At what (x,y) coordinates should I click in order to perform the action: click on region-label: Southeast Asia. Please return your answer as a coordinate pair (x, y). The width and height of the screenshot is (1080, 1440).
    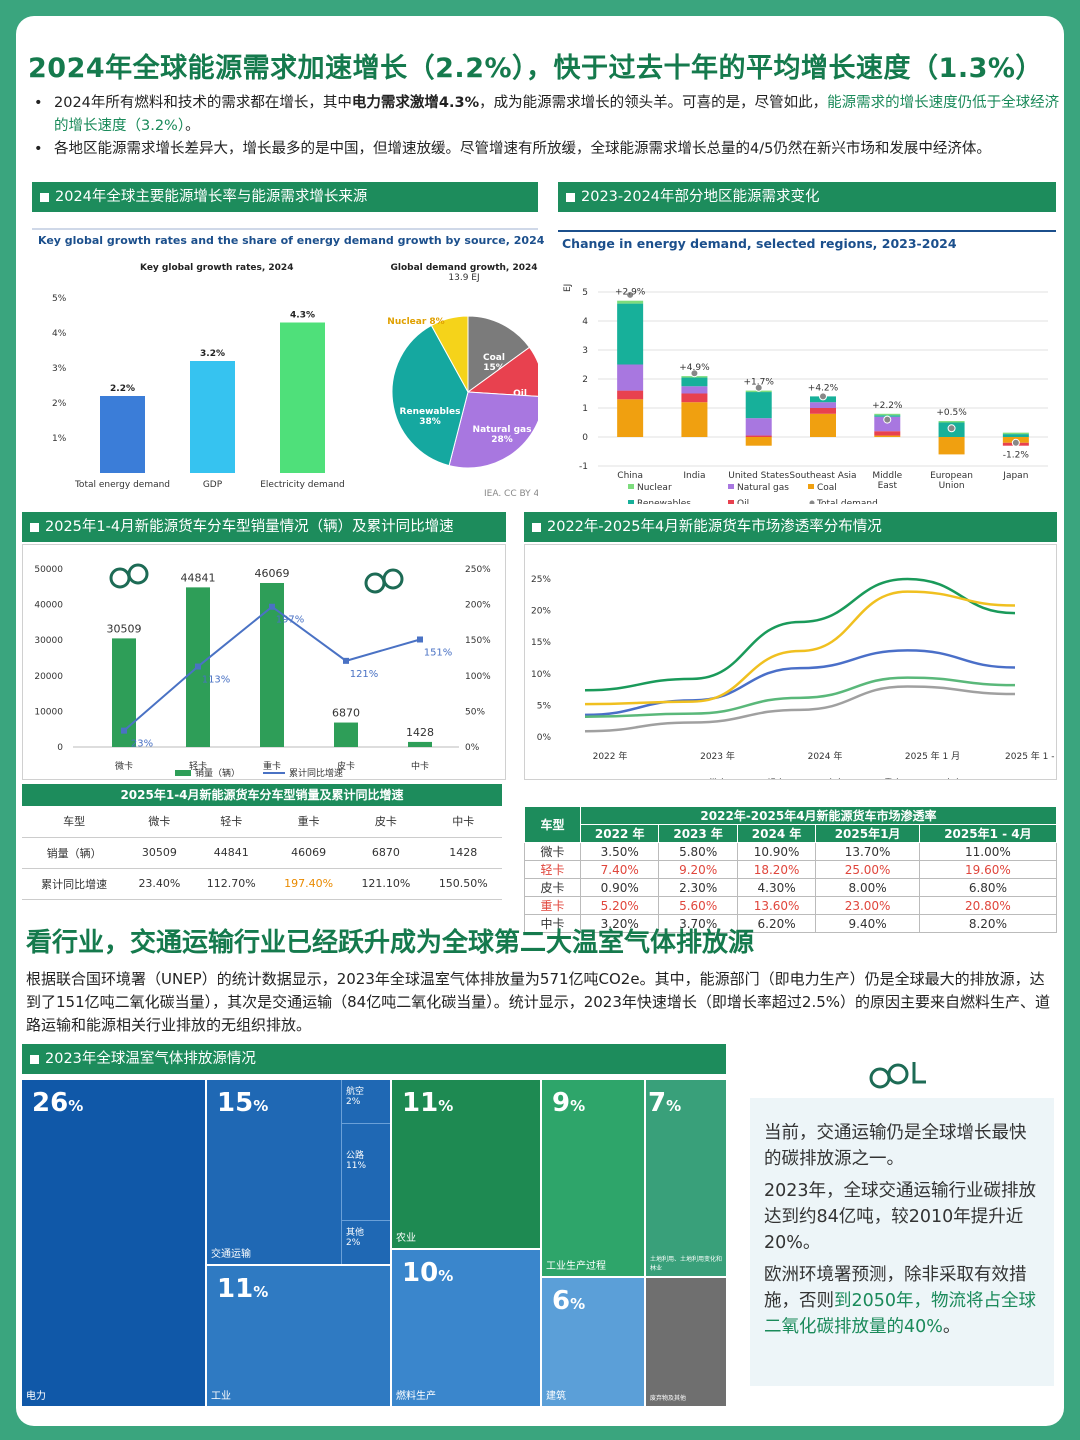
    Looking at the image, I should click on (822, 476).